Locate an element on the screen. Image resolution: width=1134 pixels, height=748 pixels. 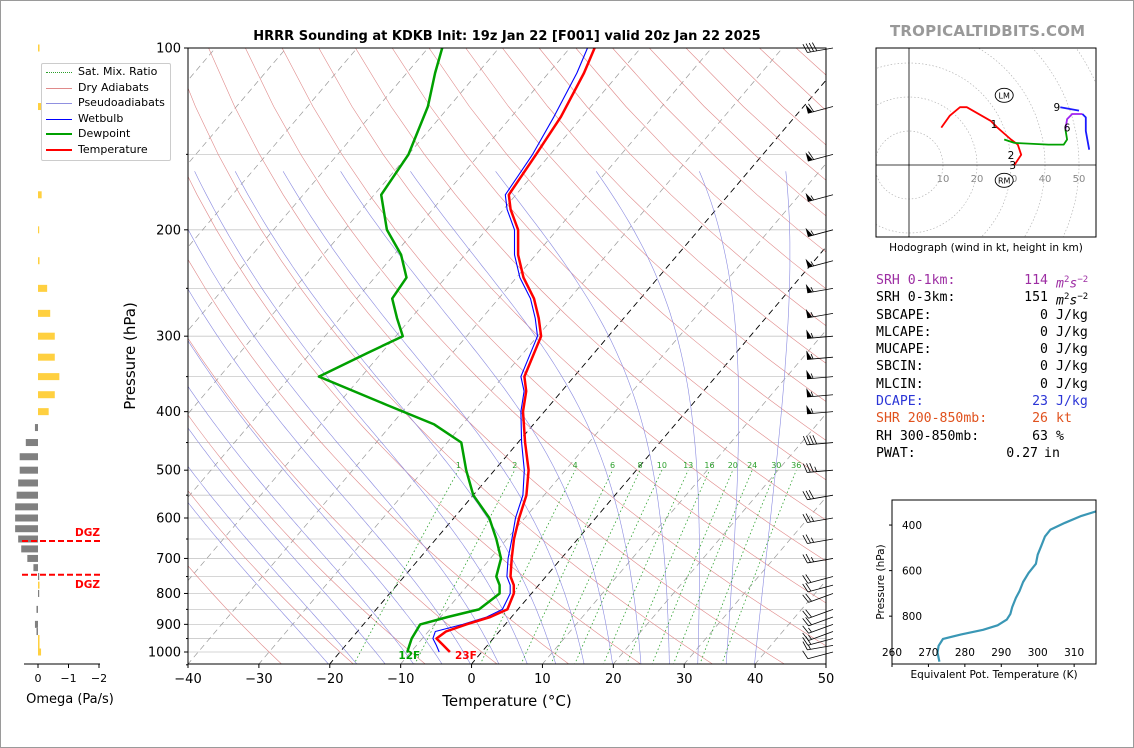
index-value: 0 is located at coordinates (1044, 384).